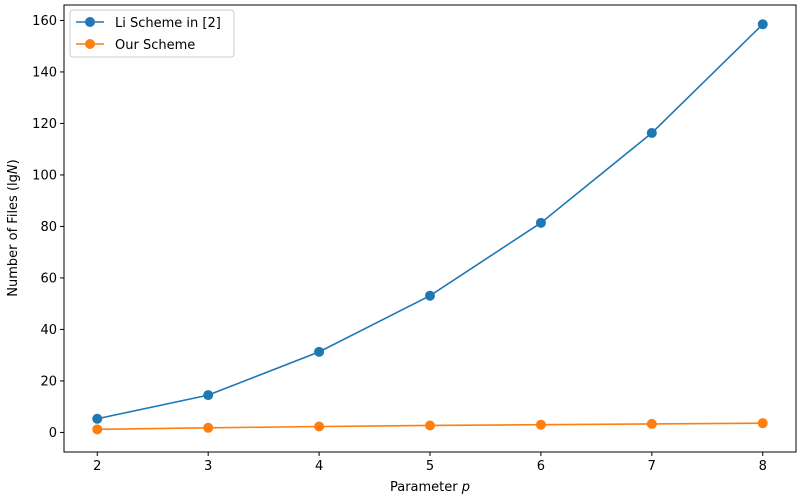 The width and height of the screenshot is (800, 500). What do you see at coordinates (48, 381) in the screenshot?
I see `y-tick-label: 20` at bounding box center [48, 381].